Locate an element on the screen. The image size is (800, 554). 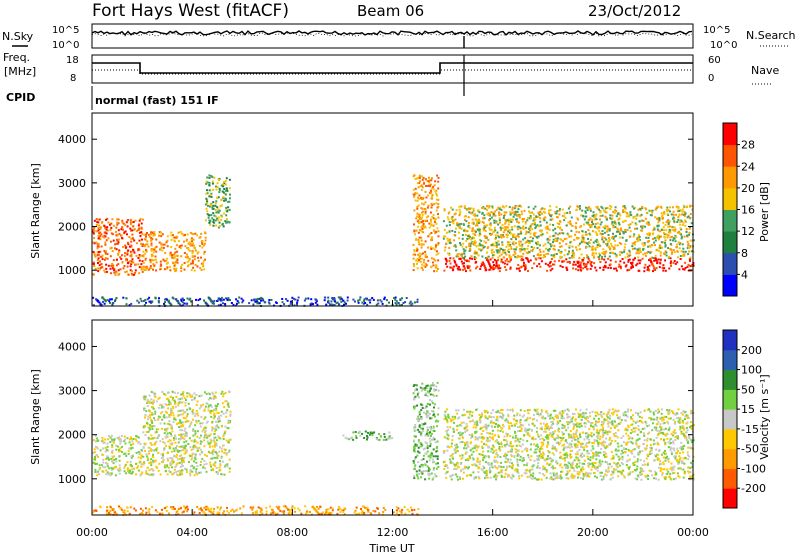
colorbar-tick-label: 4 is located at coordinates (744, 274).